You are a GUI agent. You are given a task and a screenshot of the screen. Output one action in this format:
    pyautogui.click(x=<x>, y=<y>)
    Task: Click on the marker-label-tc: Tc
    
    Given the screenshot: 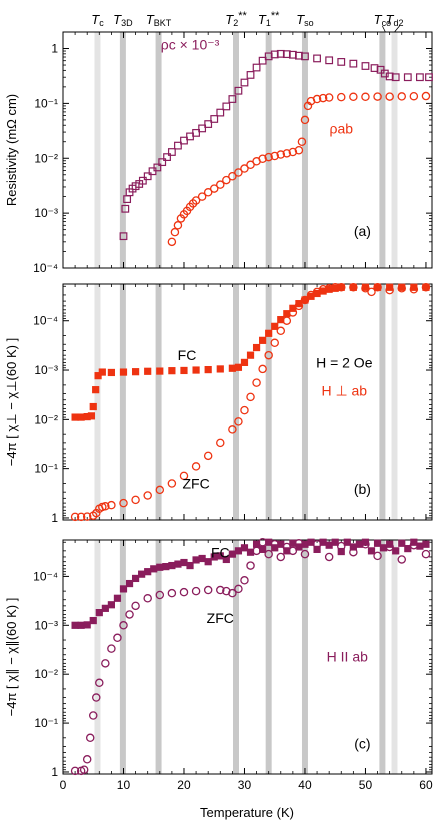 What is the action you would take?
    pyautogui.click(x=97, y=20)
    